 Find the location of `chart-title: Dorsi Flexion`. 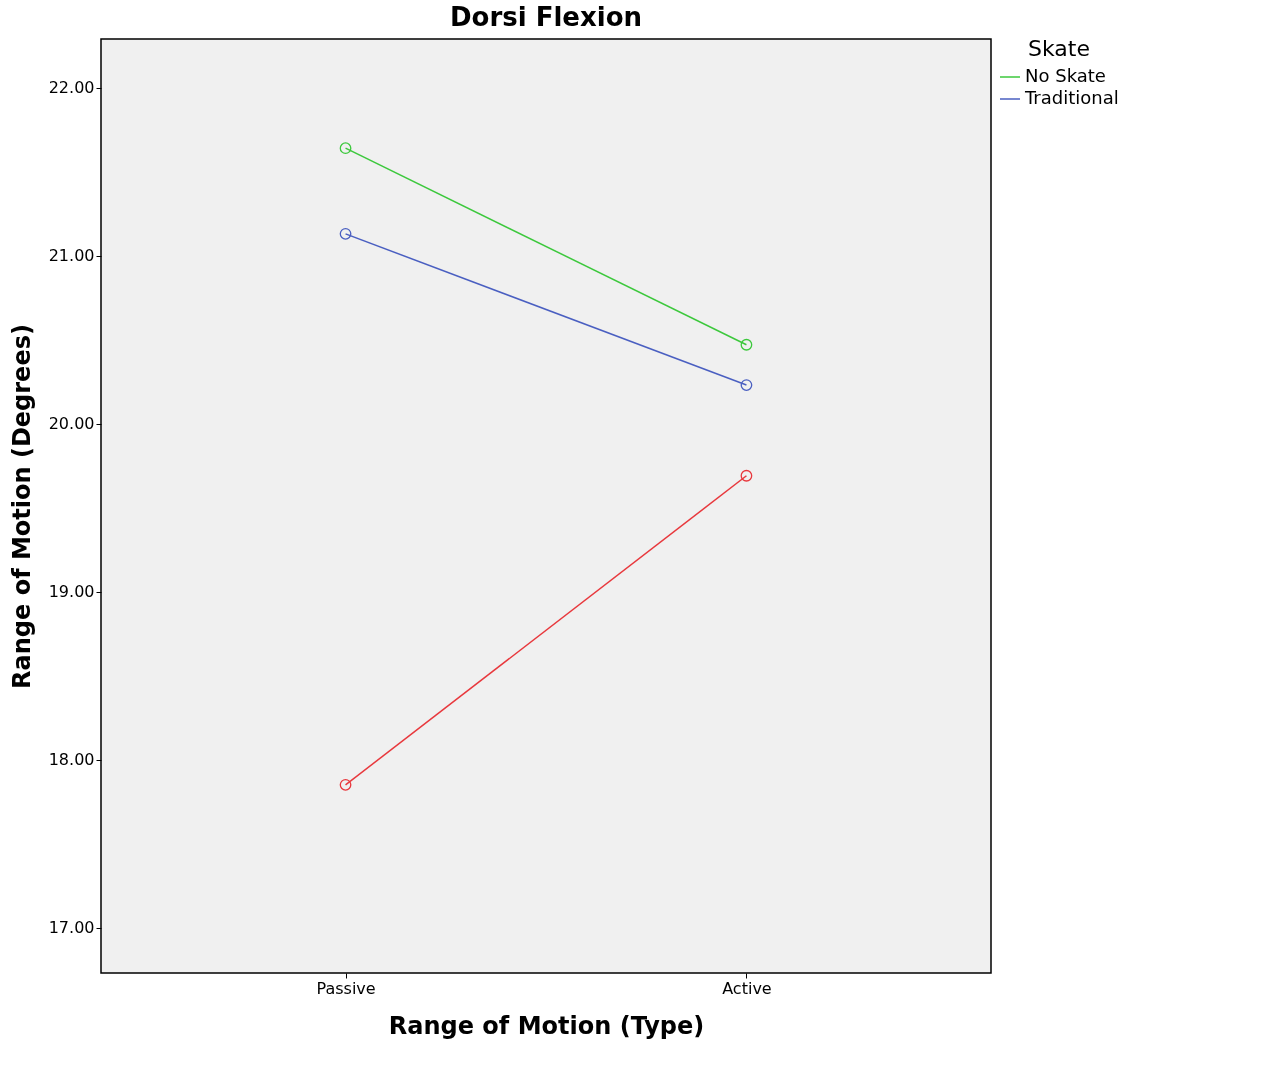

chart-title: Dorsi Flexion is located at coordinates (546, 17).